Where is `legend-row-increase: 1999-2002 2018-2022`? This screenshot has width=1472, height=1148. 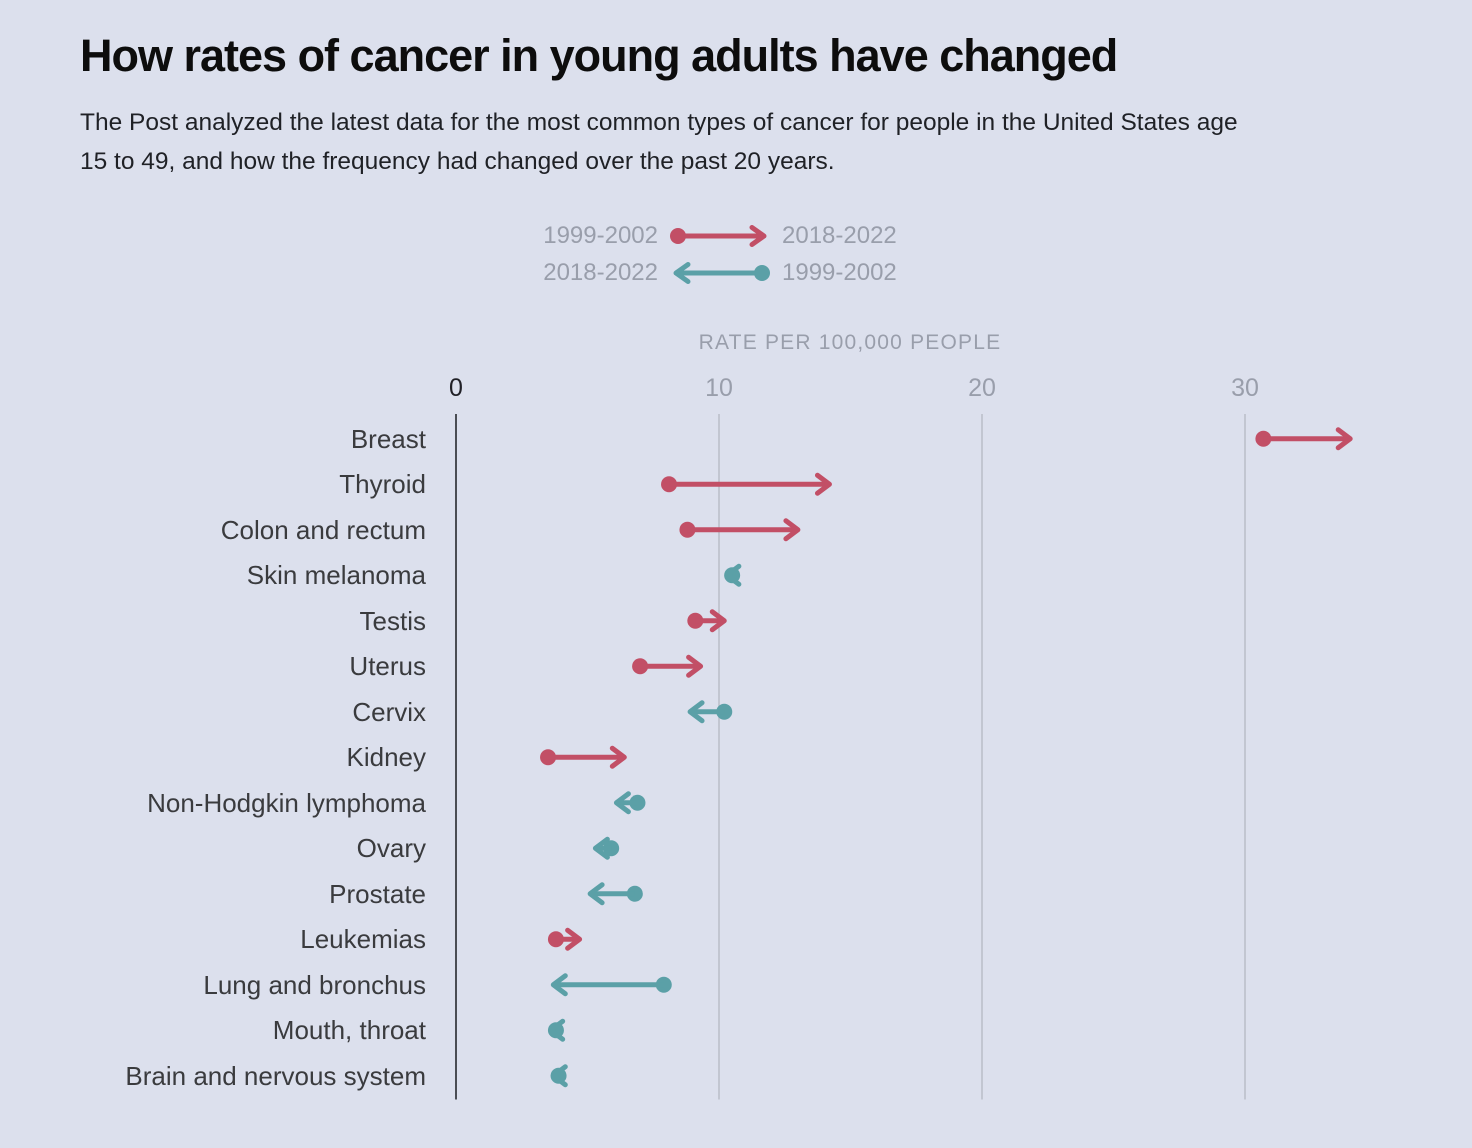 legend-row-increase: 1999-2002 2018-2022 is located at coordinates (720, 235).